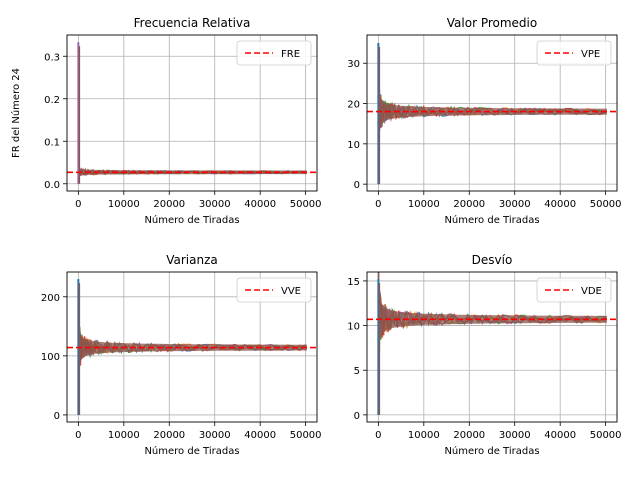 The width and height of the screenshot is (640, 480). What do you see at coordinates (52, 142) in the screenshot?
I see `y-tick-label: 0.1` at bounding box center [52, 142].